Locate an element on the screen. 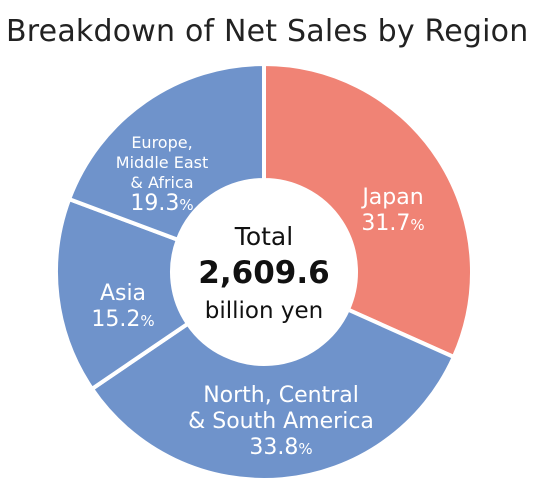  chart-title: Breakdown of Net Sales by Region is located at coordinates (267, 31).